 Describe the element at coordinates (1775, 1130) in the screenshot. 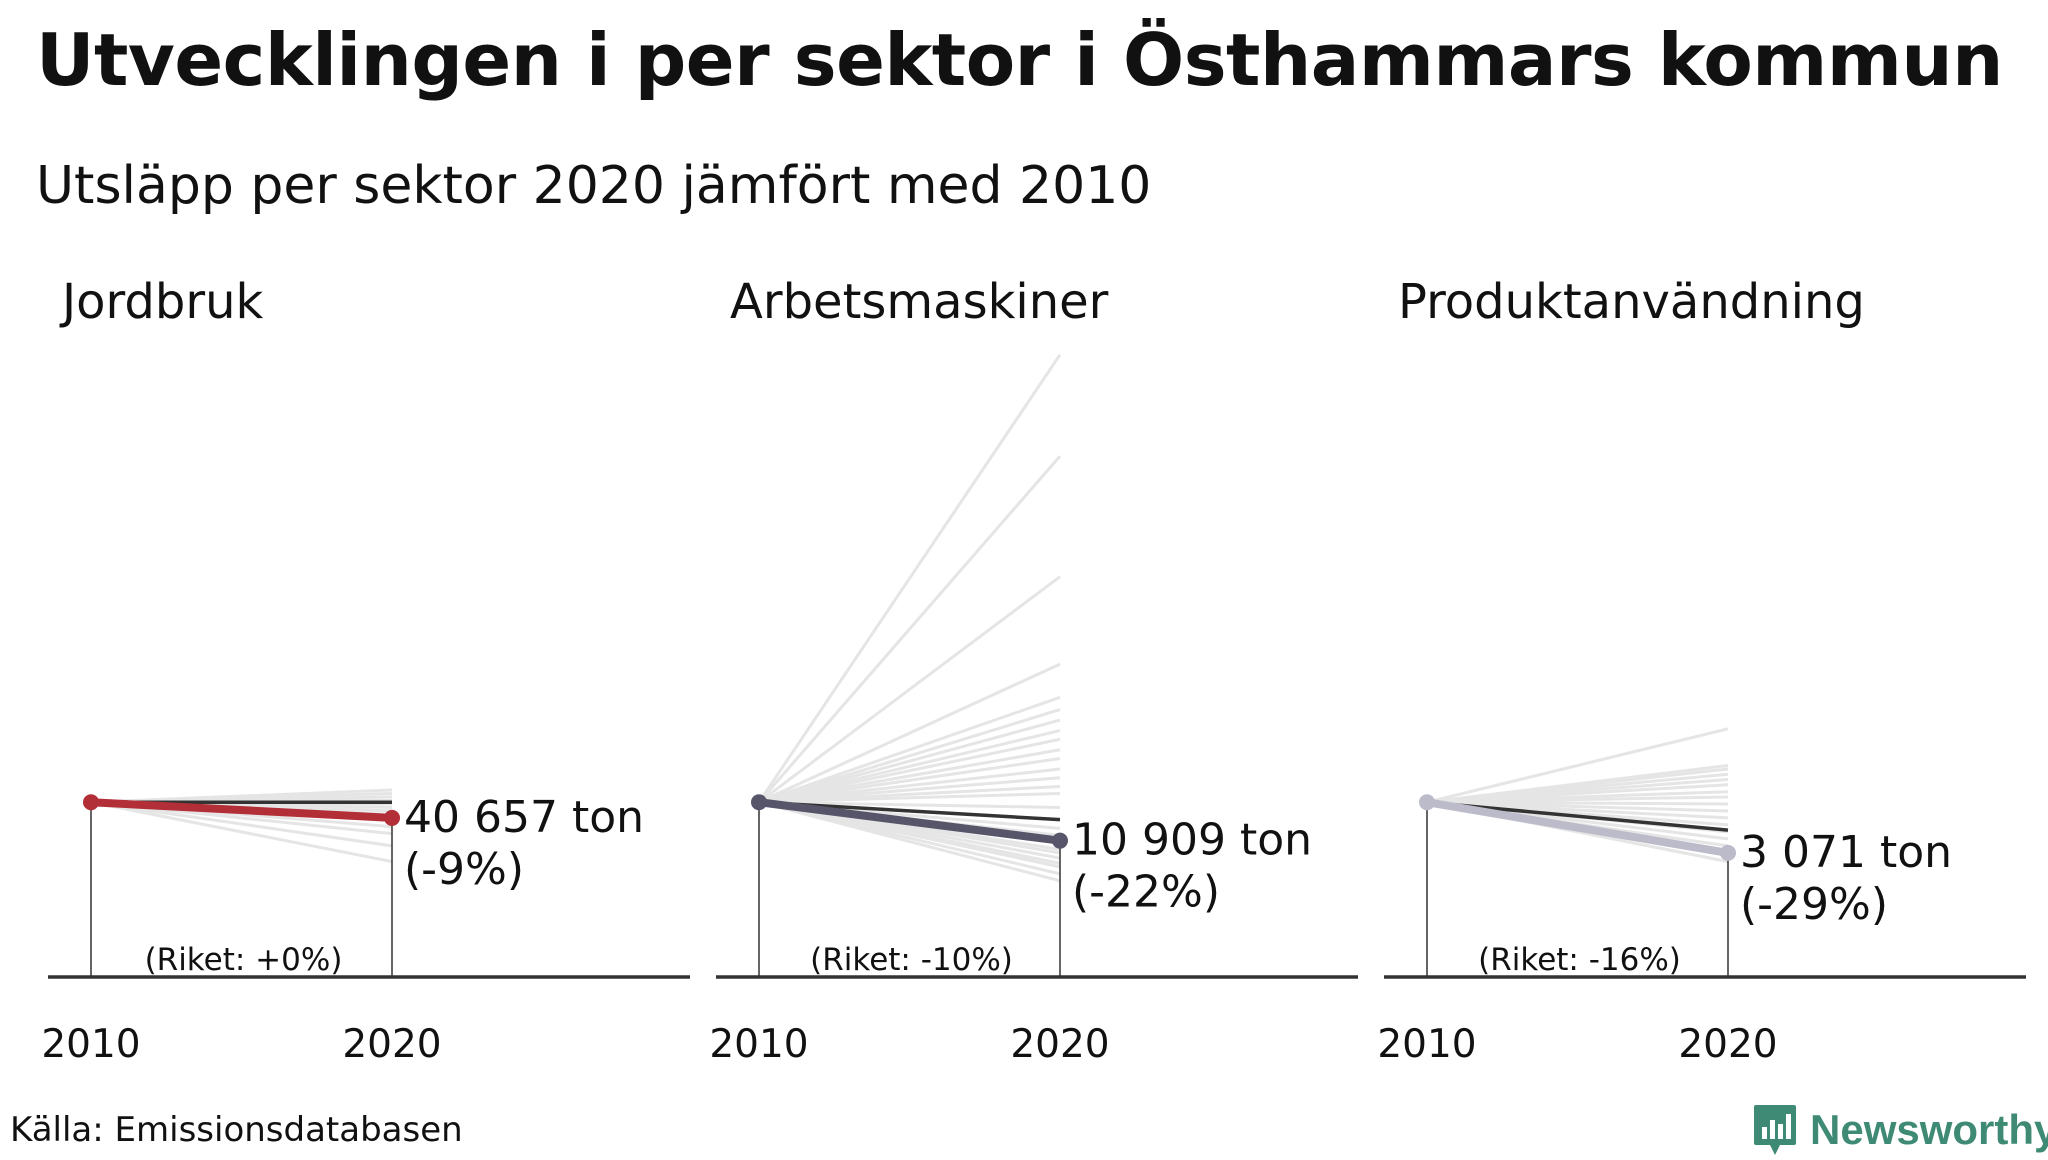

I see `newsworthy-chart-icon` at that location.